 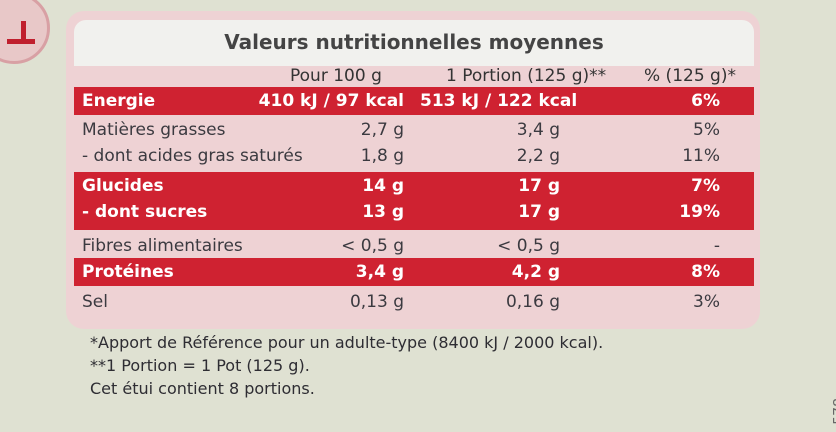 I want to click on row-value-pct-proteines: 8%, so click(x=705, y=272).